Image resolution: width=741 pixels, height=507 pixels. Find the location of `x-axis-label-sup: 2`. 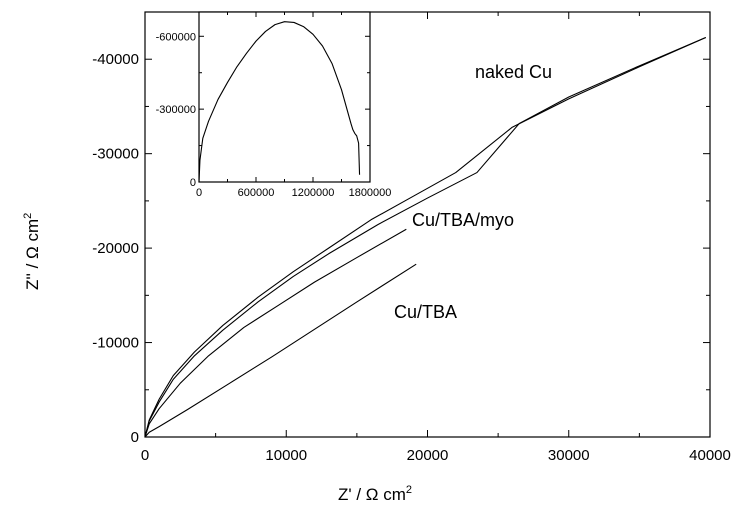

x-axis-label-sup: 2 is located at coordinates (409, 490).